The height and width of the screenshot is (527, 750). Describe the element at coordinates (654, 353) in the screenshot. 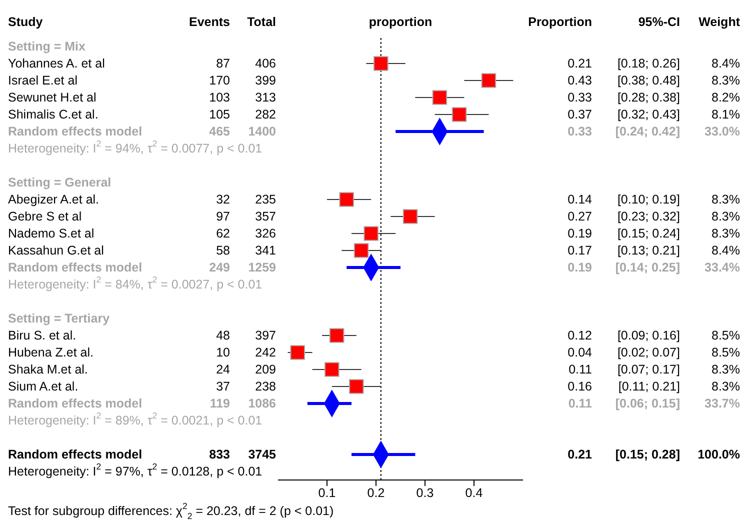

I see `text: 0.04 [0.02; 0.07] 8.5%` at that location.